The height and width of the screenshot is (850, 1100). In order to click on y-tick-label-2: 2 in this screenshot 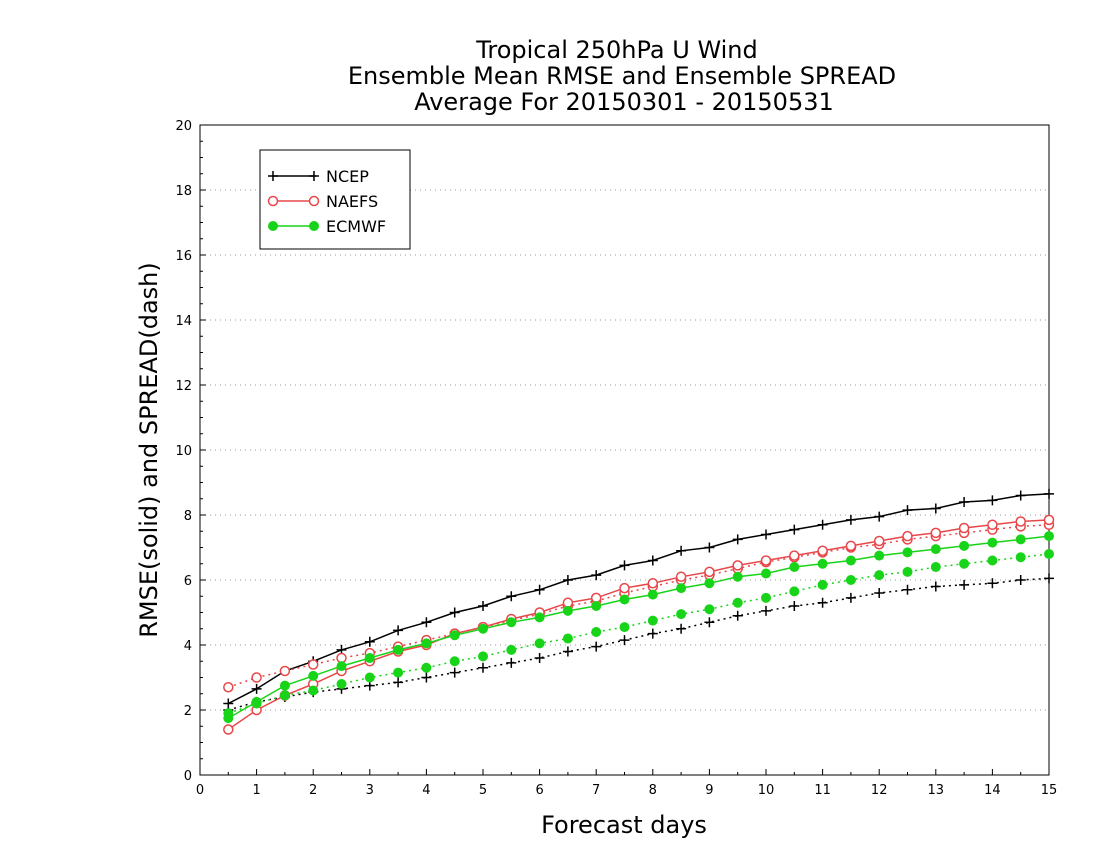, I will do `click(188, 711)`.